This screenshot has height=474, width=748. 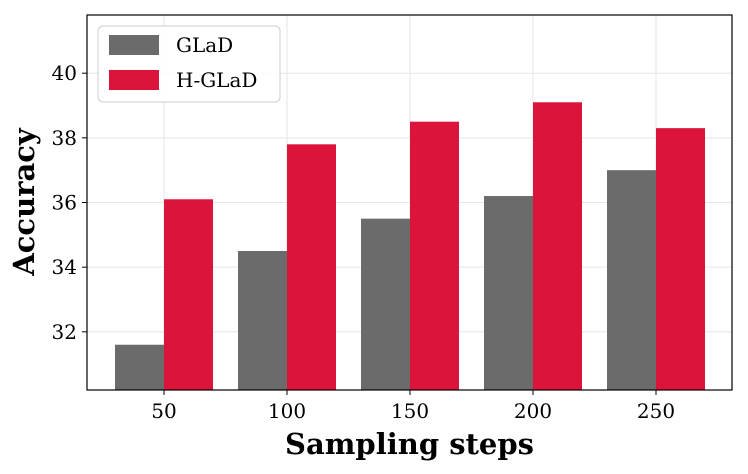 What do you see at coordinates (64, 267) in the screenshot?
I see `y-tick-label-34: 34` at bounding box center [64, 267].